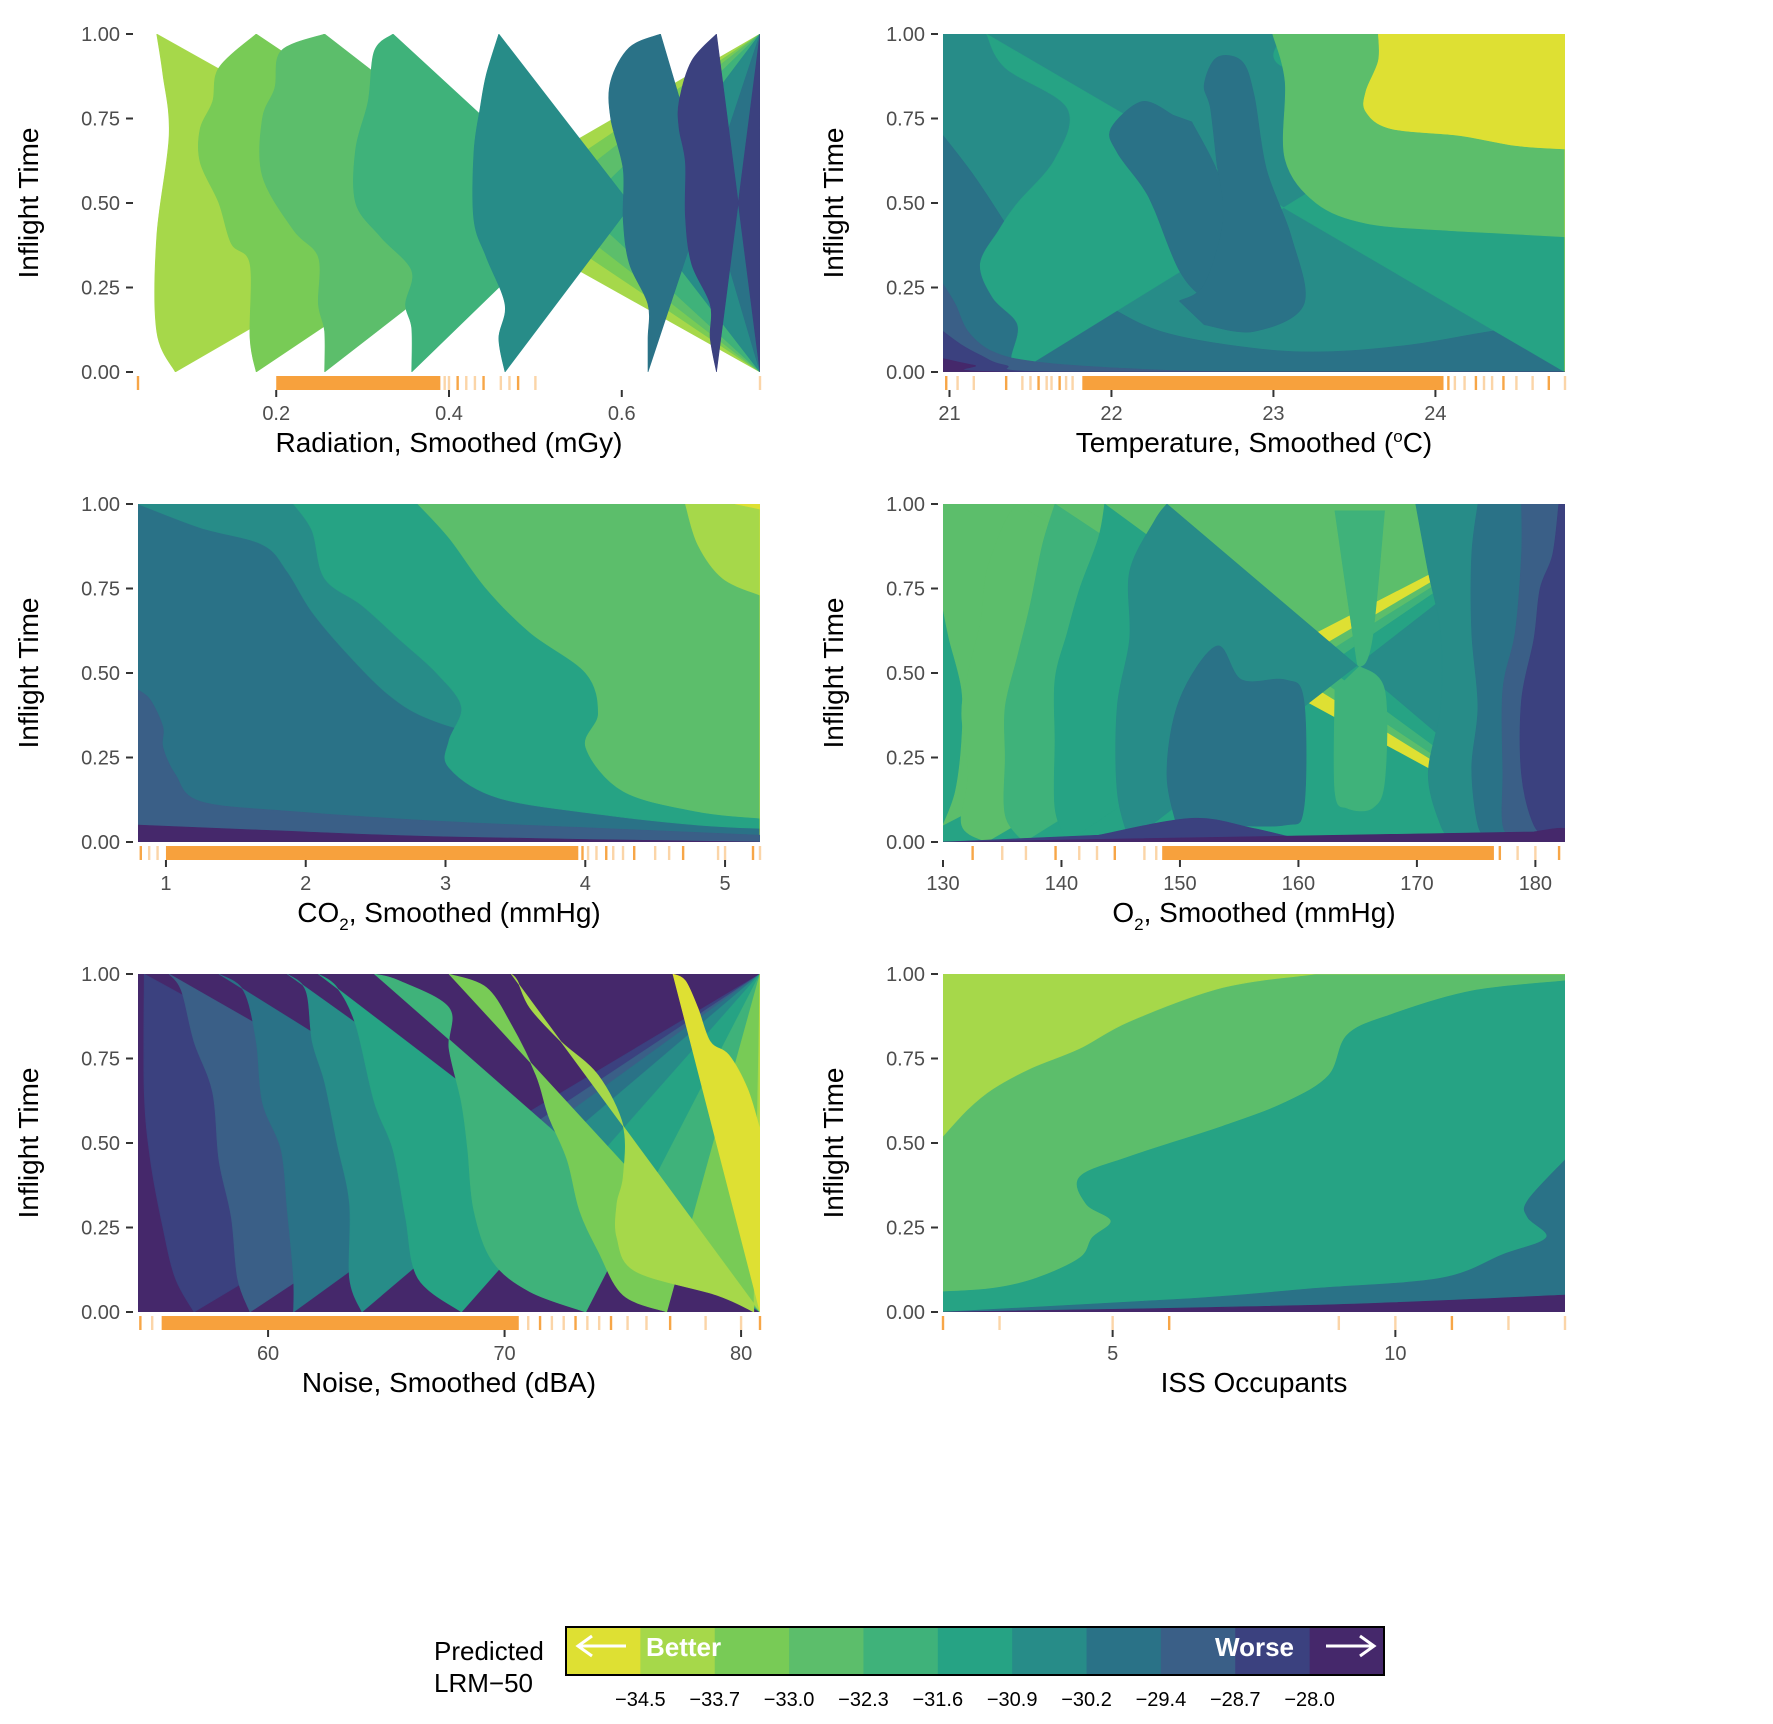  Describe the element at coordinates (305, 884) in the screenshot. I see `x-tick-label: 2` at that location.